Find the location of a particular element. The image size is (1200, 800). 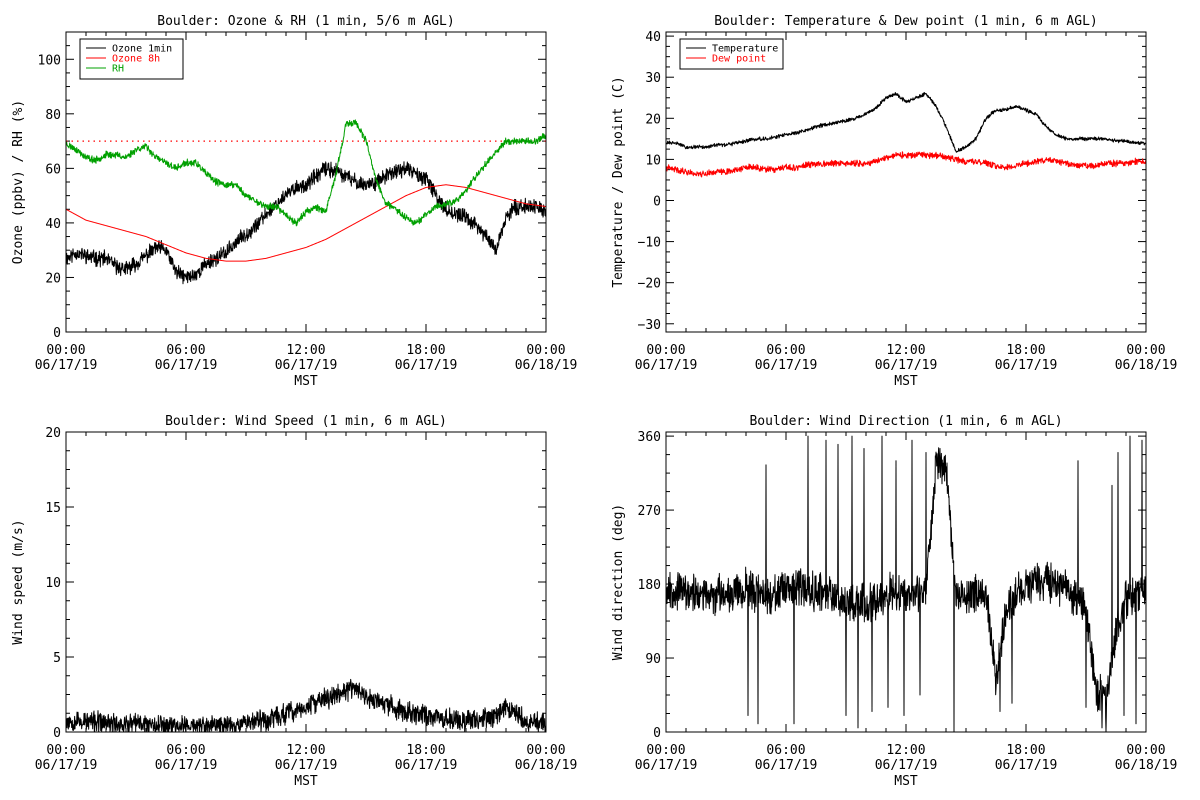

legend-box is located at coordinates (131, 59).